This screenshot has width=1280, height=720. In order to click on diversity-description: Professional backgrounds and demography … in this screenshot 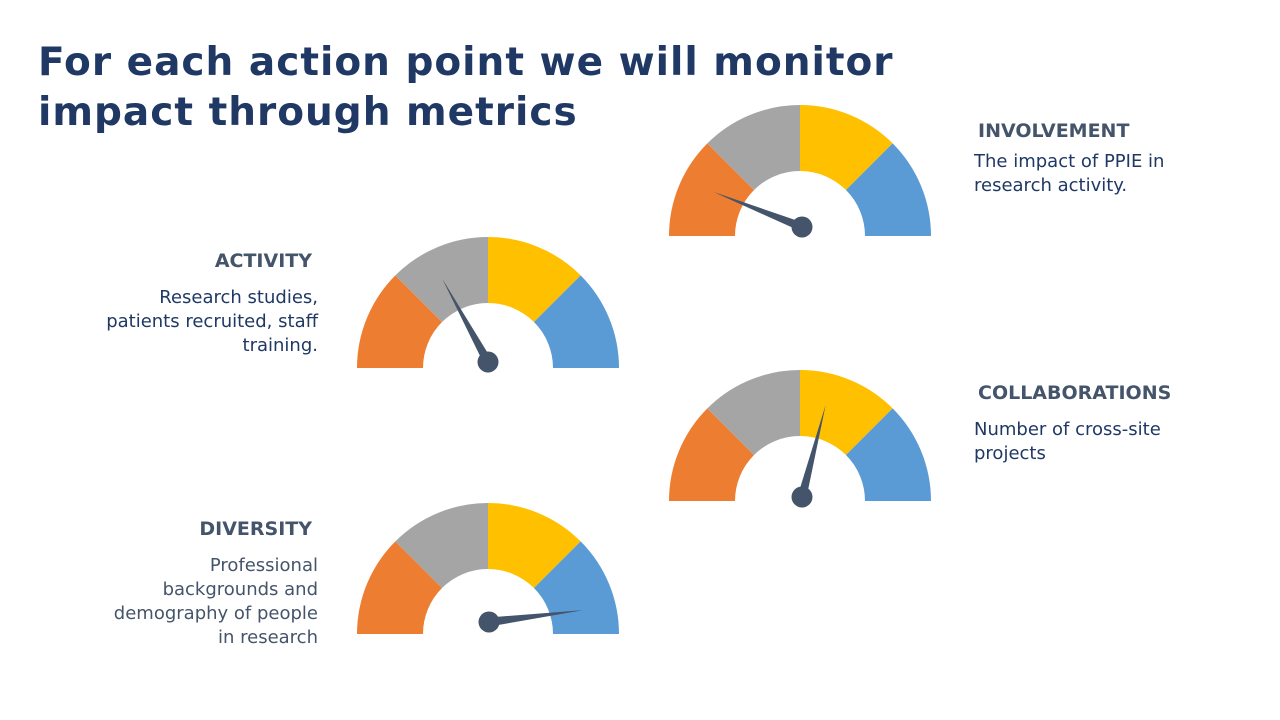, I will do `click(215, 601)`.